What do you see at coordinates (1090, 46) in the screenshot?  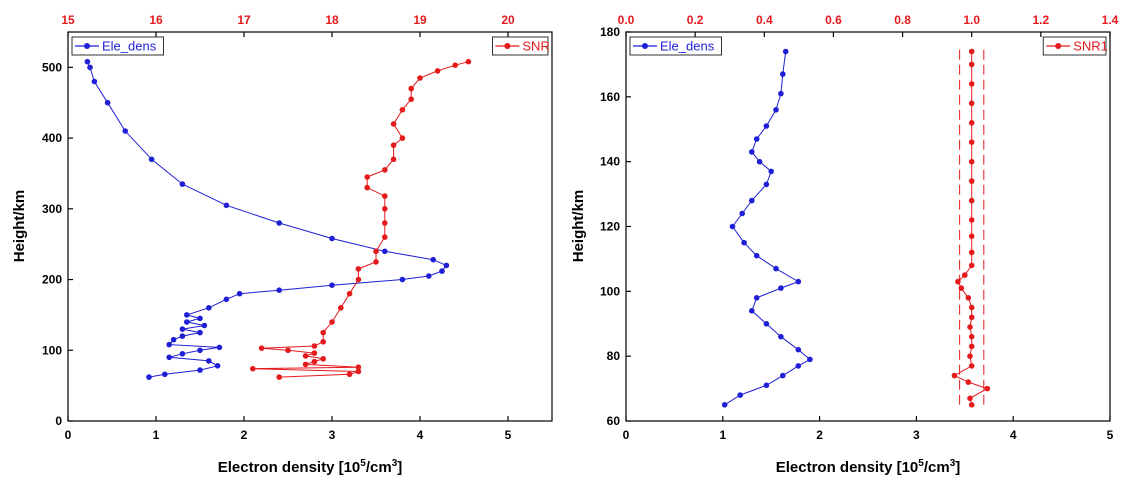 I see `right-legend-label: SNR1` at bounding box center [1090, 46].